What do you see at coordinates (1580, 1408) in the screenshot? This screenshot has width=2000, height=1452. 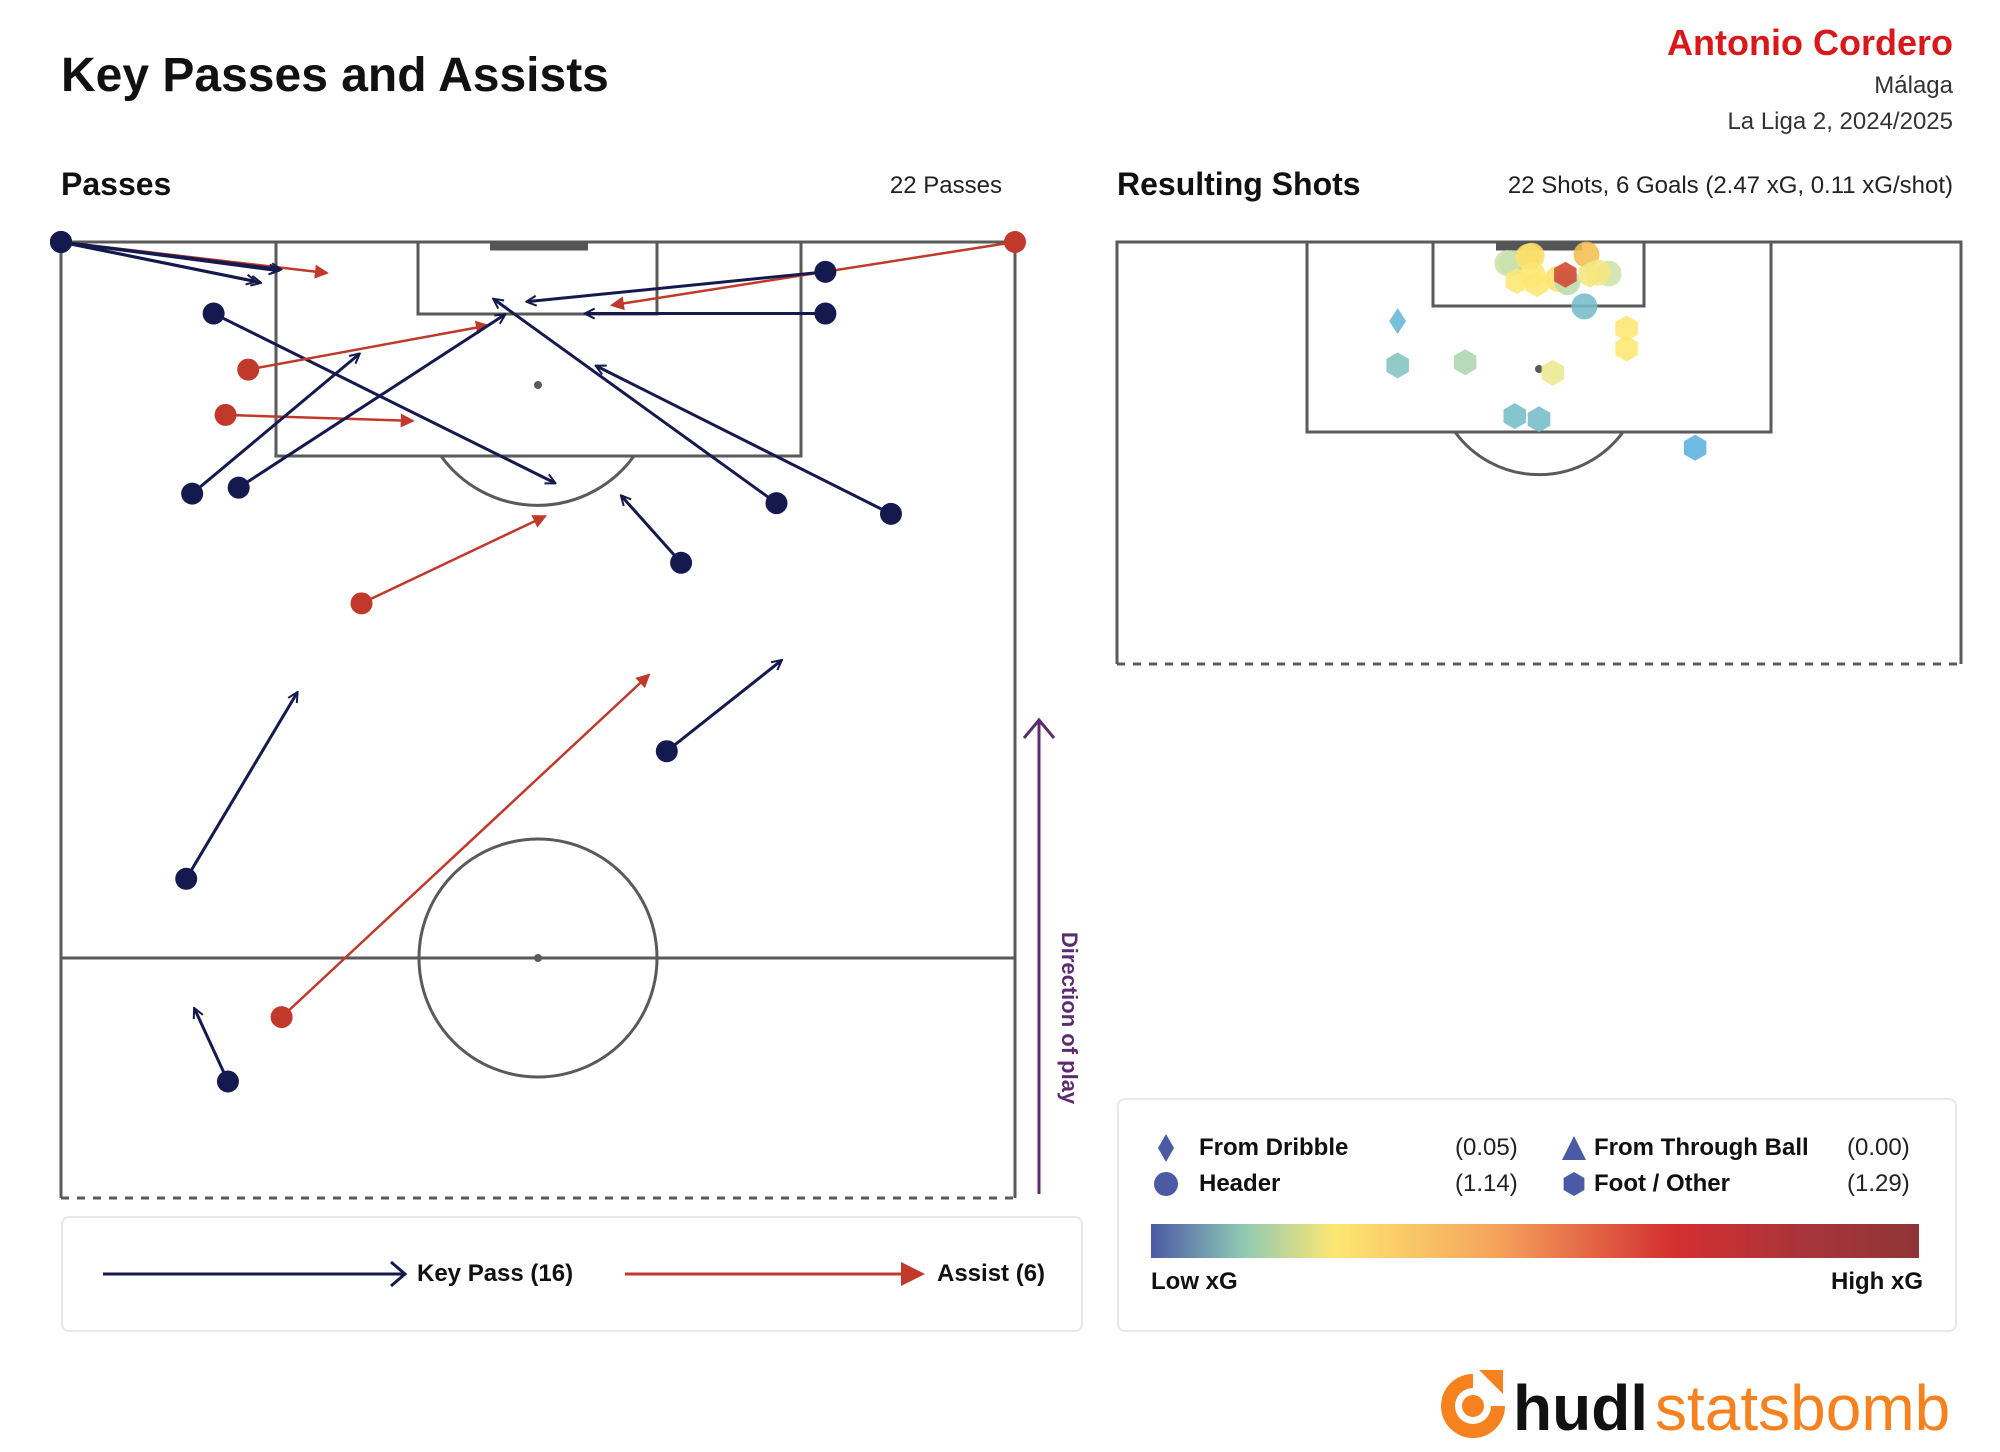 I see `logo-text-hudl: hudl` at bounding box center [1580, 1408].